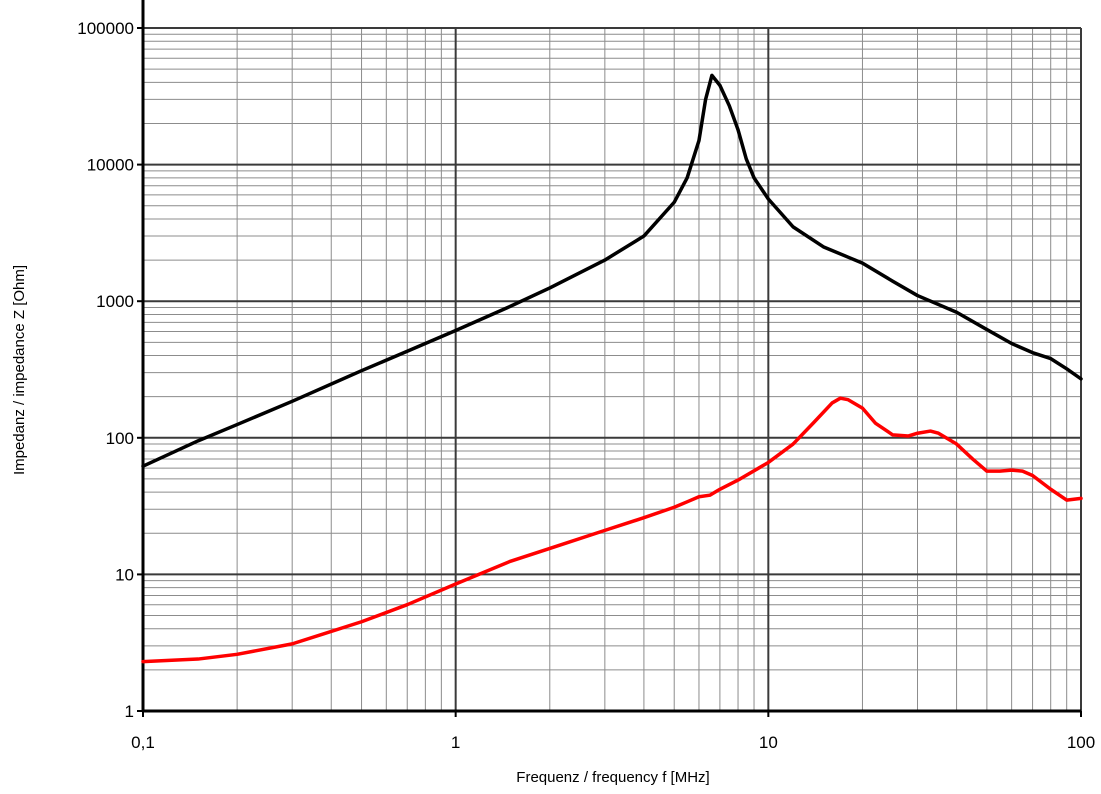  Describe the element at coordinates (115, 301) in the screenshot. I see `y-tick-label: 1000` at that location.